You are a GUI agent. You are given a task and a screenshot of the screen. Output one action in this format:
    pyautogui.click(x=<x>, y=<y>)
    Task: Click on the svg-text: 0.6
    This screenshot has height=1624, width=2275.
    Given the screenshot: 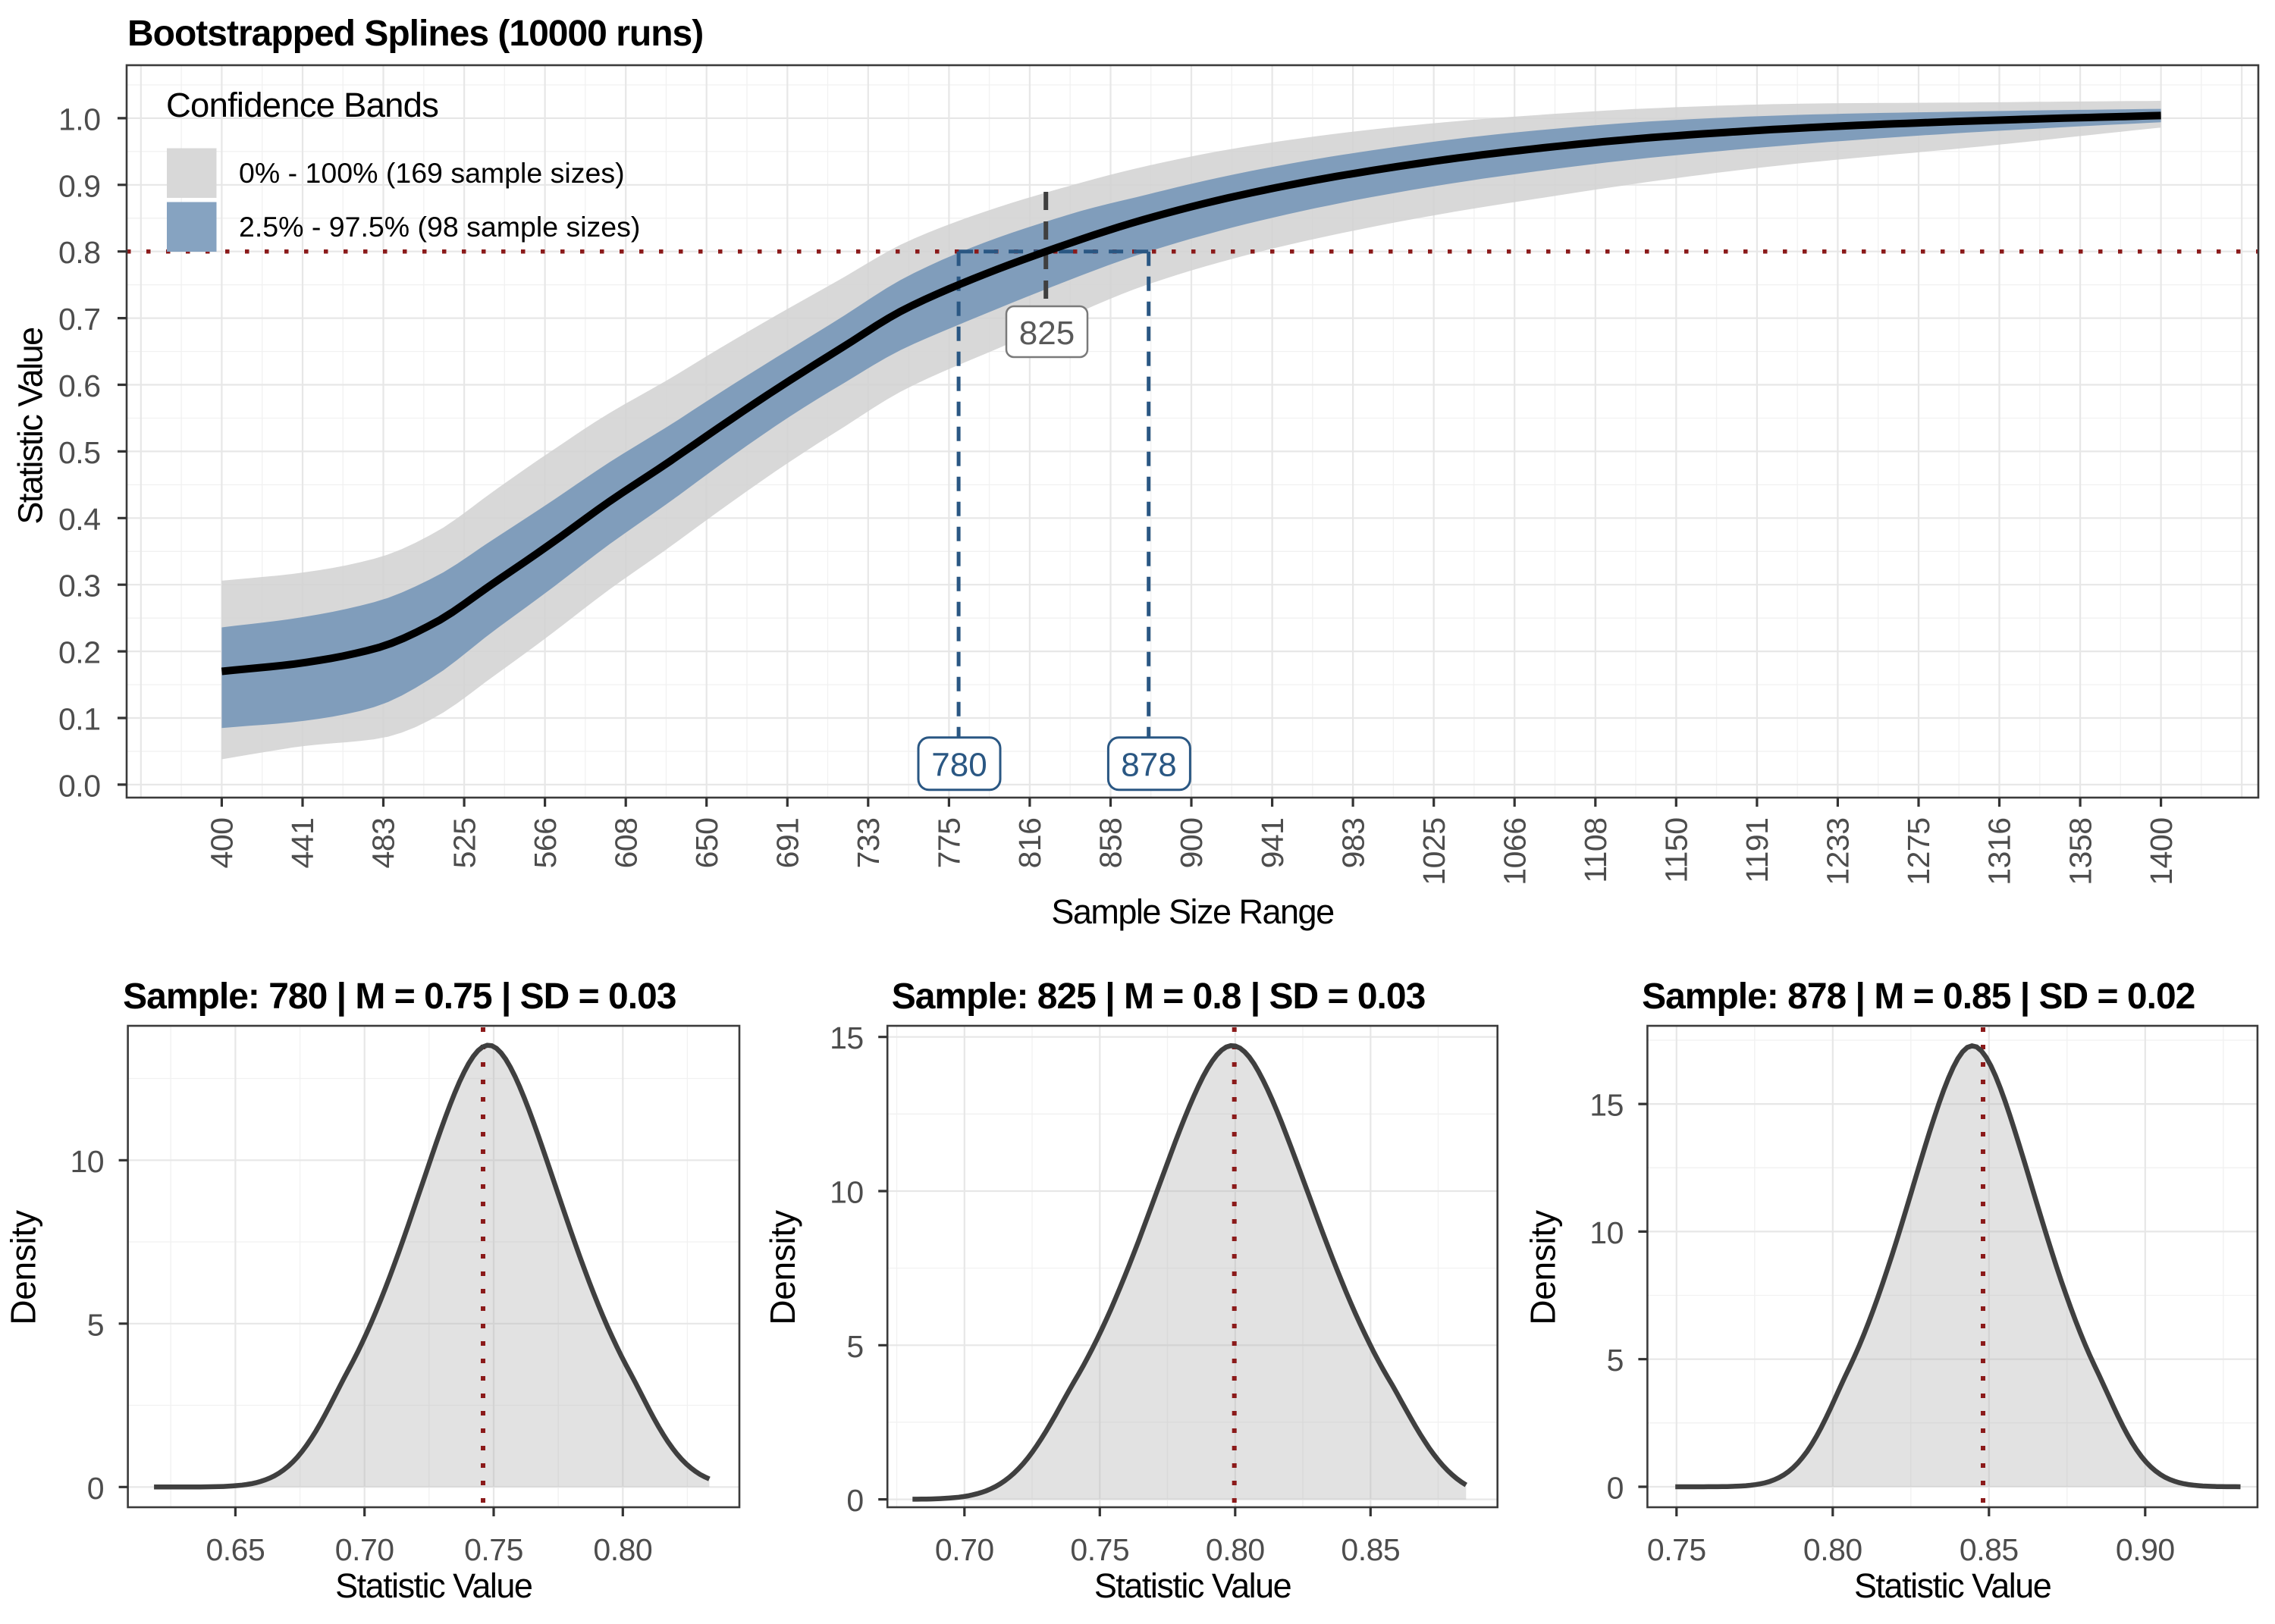 What is the action you would take?
    pyautogui.click(x=79, y=385)
    